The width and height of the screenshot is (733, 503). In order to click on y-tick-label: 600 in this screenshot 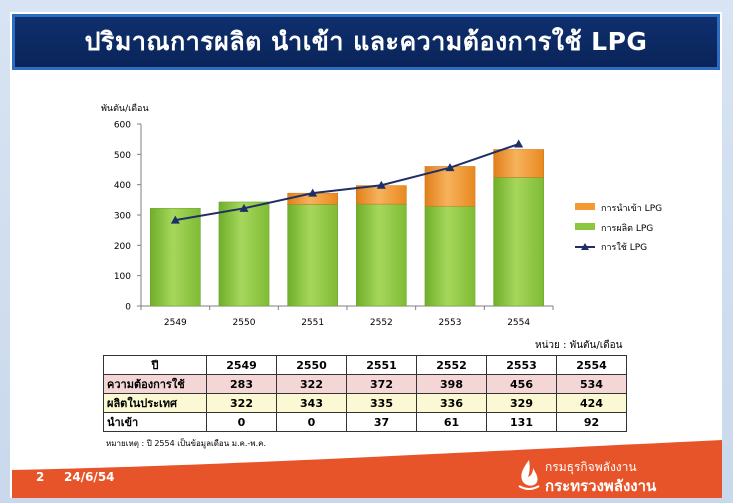, I will do `click(122, 126)`.